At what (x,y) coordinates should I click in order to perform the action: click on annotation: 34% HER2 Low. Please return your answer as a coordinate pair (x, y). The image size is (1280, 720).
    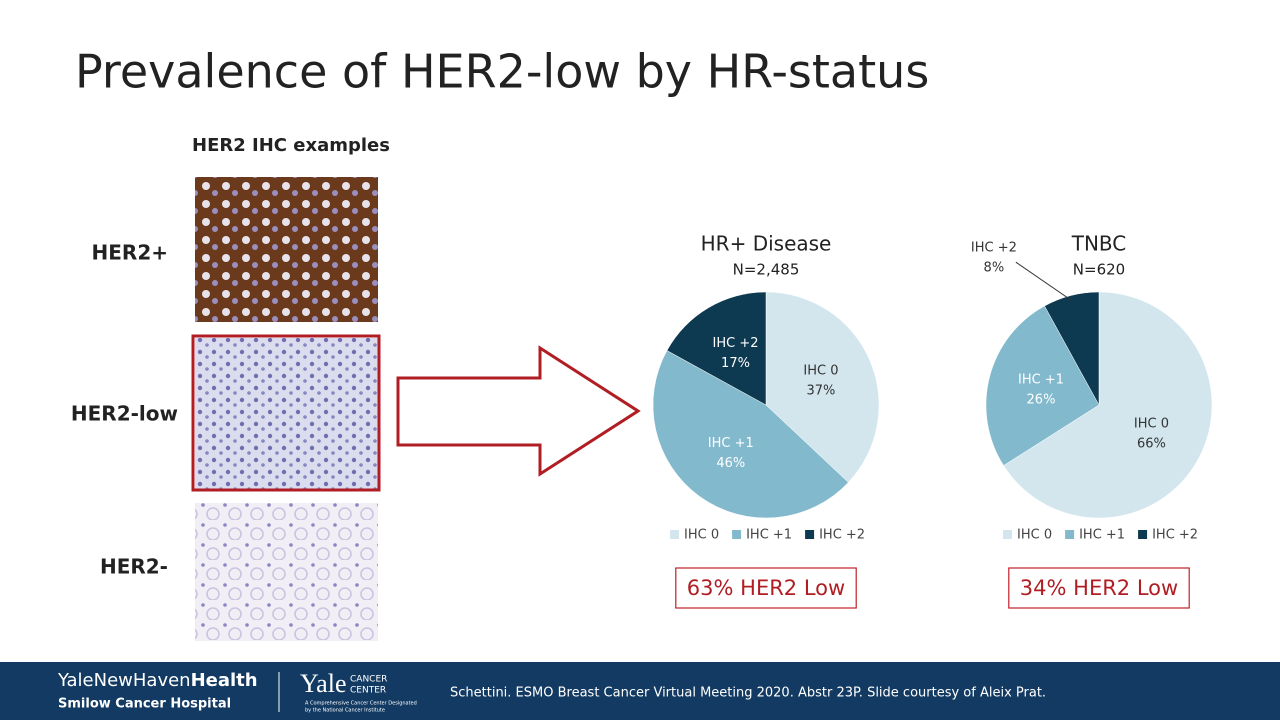
    Looking at the image, I should click on (1099, 588).